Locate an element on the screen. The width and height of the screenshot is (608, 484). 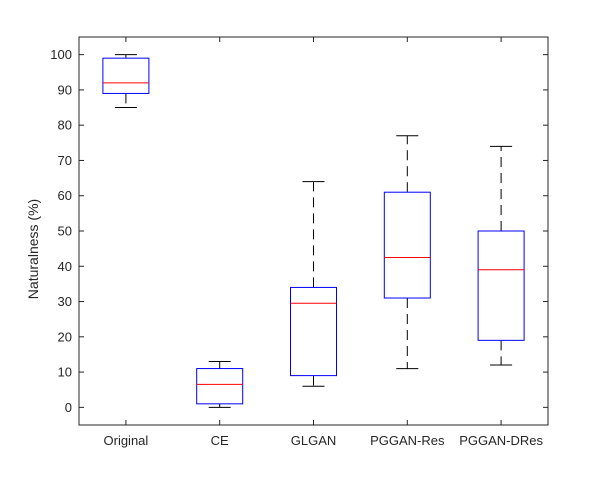
box-pggan-dres is located at coordinates (501, 285).